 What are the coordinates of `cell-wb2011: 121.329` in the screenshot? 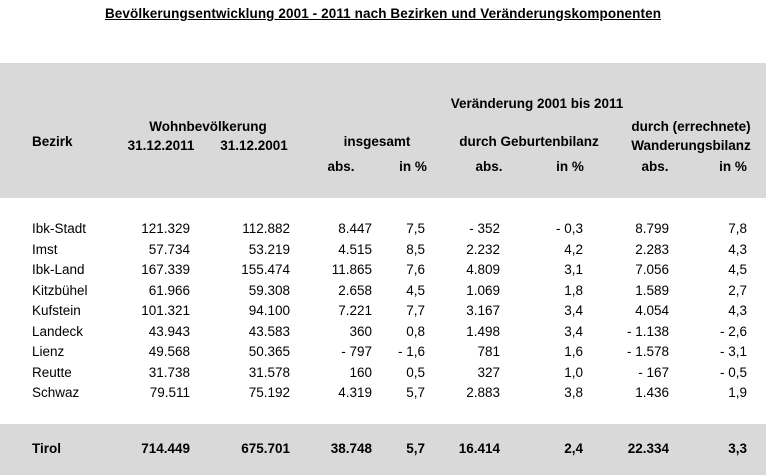 It's located at (165, 228).